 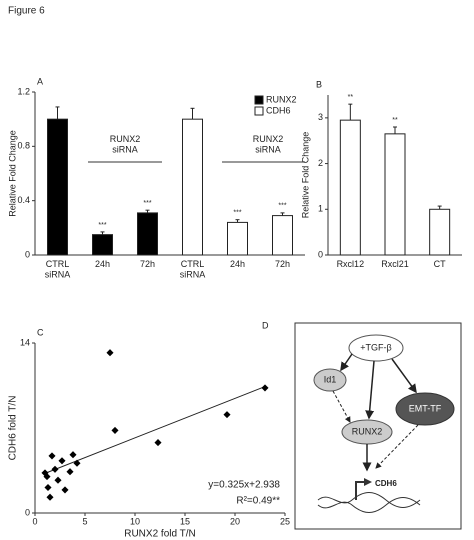 I want to click on x-tick-label: CT, so click(x=440, y=264).